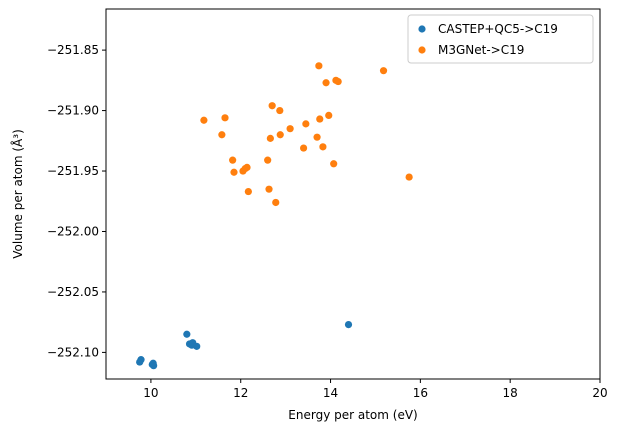  Describe the element at coordinates (510, 393) in the screenshot. I see `x-tick-label: 18` at that location.